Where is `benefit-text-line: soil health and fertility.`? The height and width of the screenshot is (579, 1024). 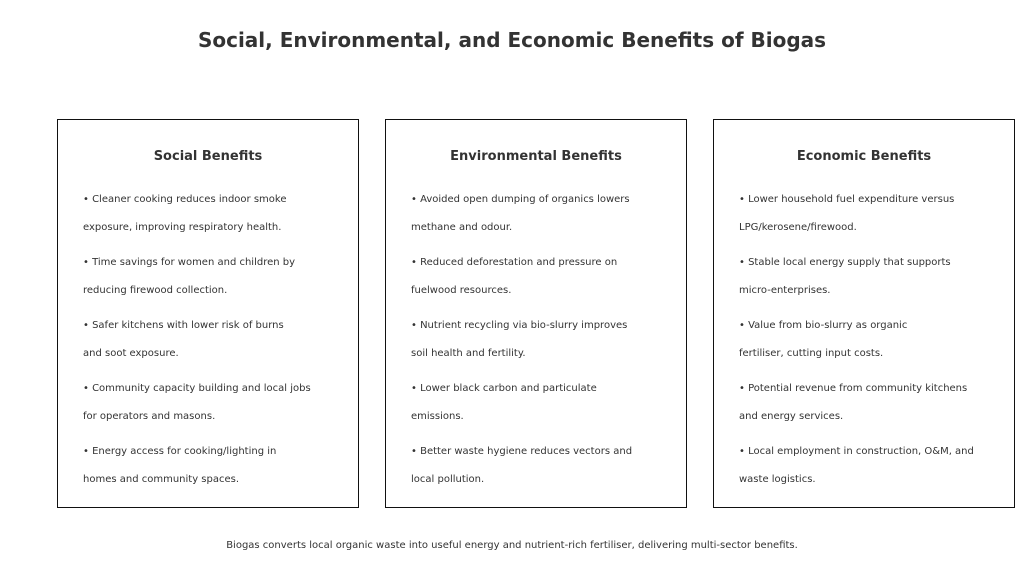
benefit-text-line: soil health and fertility. is located at coordinates (468, 353).